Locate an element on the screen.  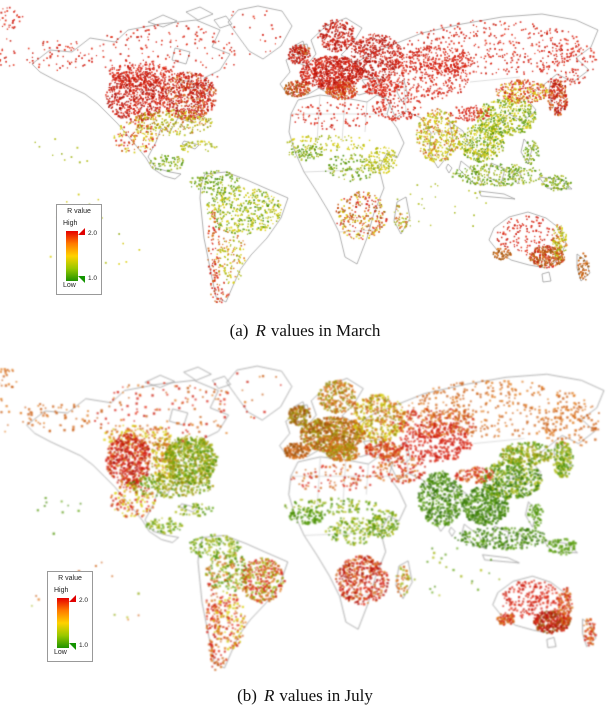
caption-march: (a) R values in March is located at coordinates (305, 331).